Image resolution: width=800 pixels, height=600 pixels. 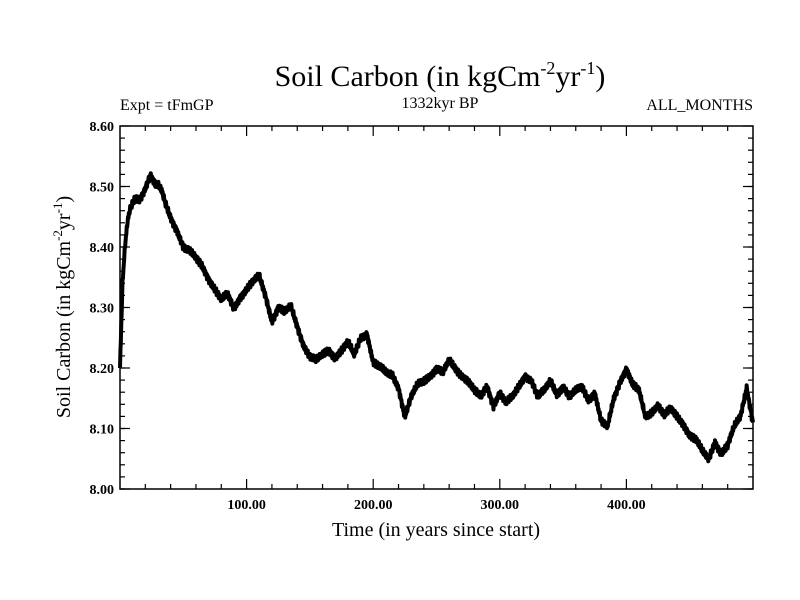 I want to click on chart-title: Soil Carbon (in kgCm-2yr-1), so click(x=440, y=75).